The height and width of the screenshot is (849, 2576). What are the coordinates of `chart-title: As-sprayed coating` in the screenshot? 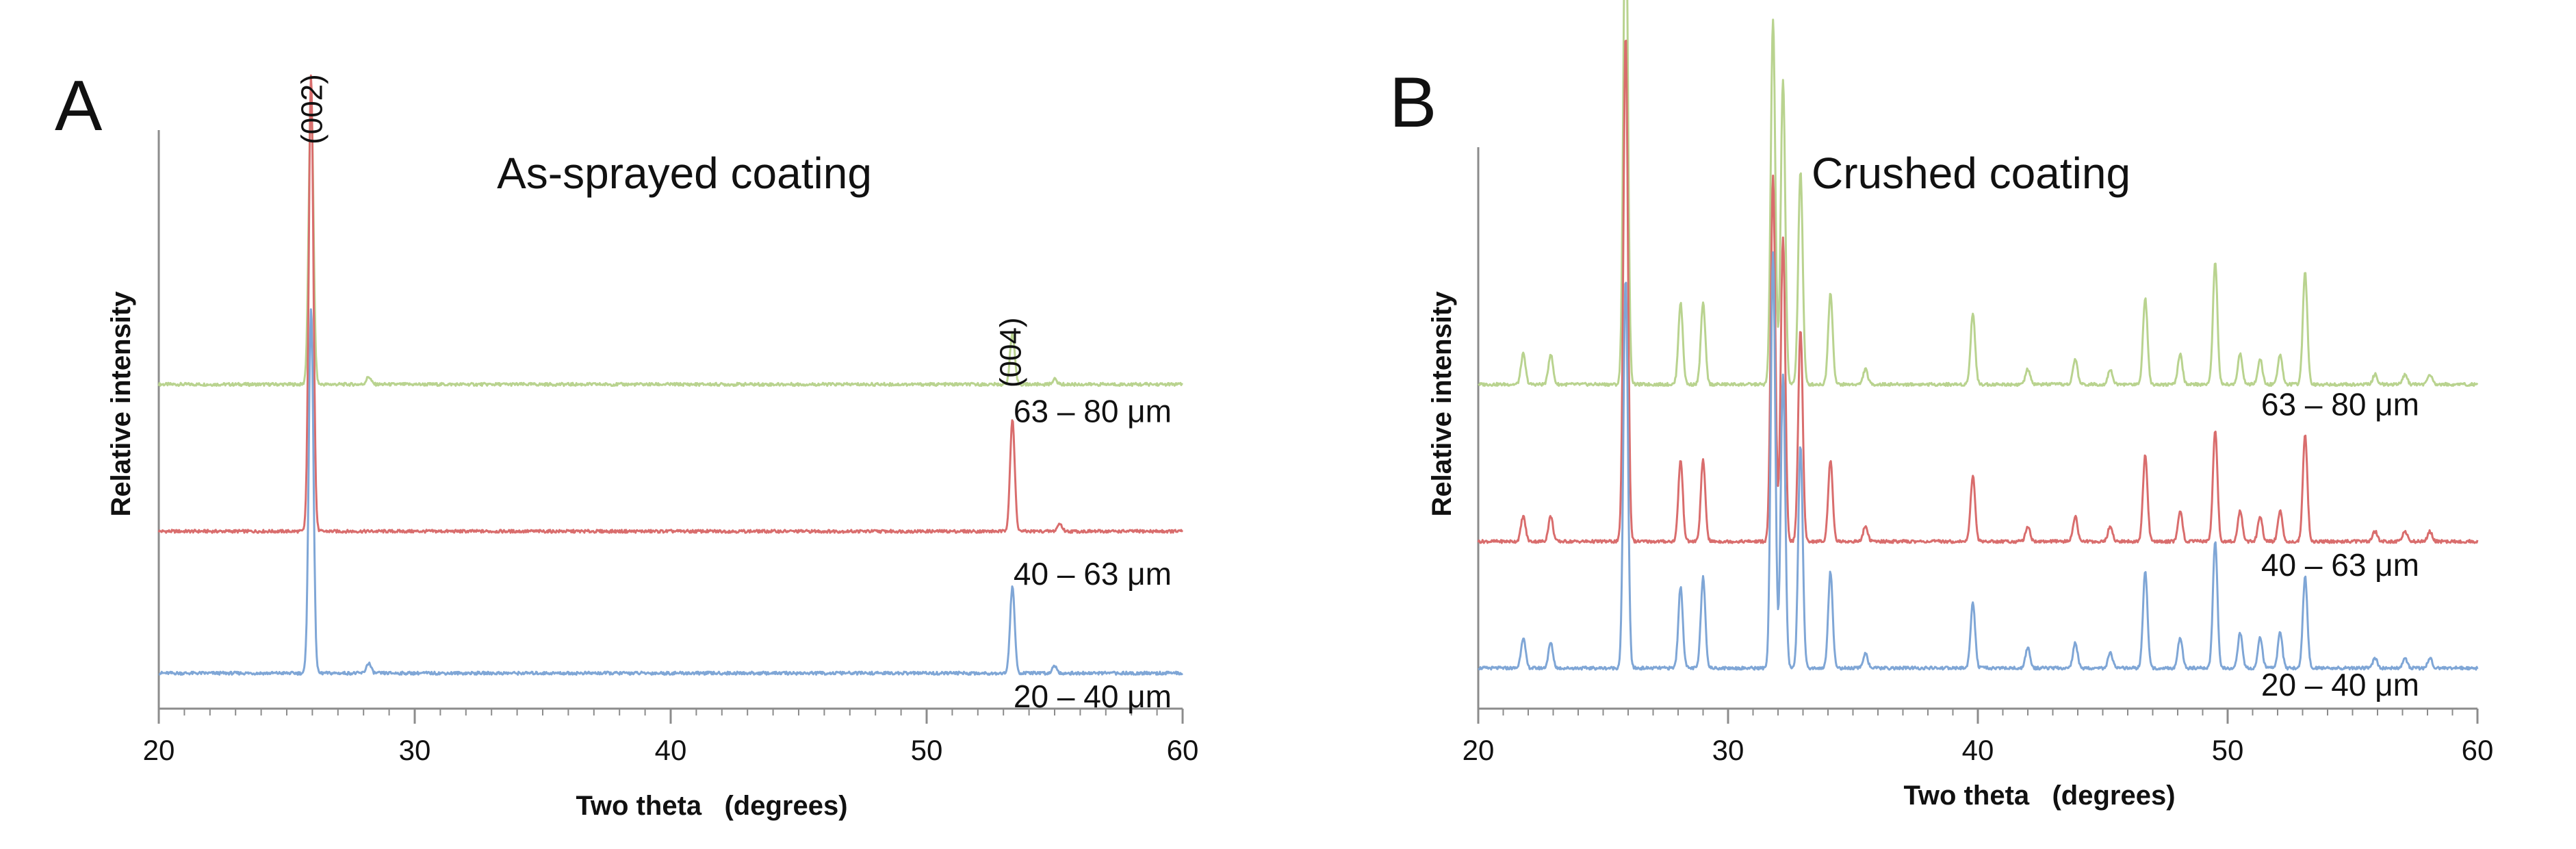 It's located at (684, 173).